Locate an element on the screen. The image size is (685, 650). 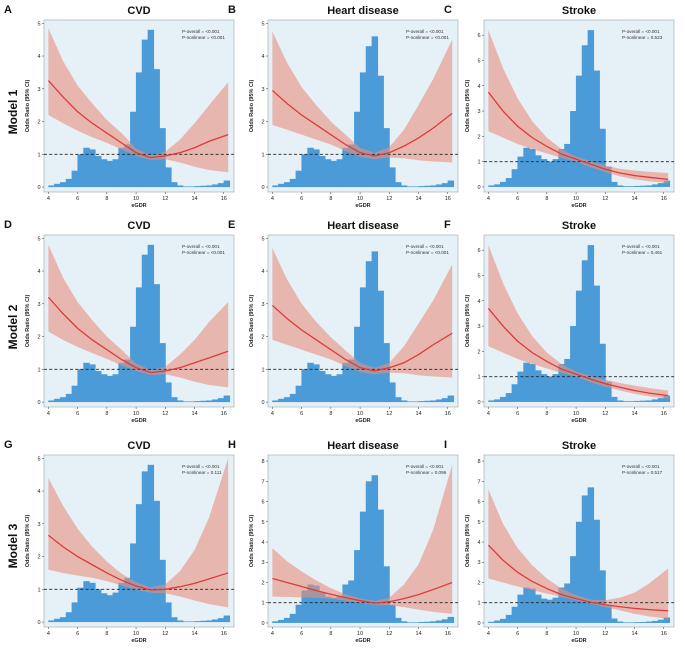
x-tick-label: 6 is located at coordinates (517, 634).